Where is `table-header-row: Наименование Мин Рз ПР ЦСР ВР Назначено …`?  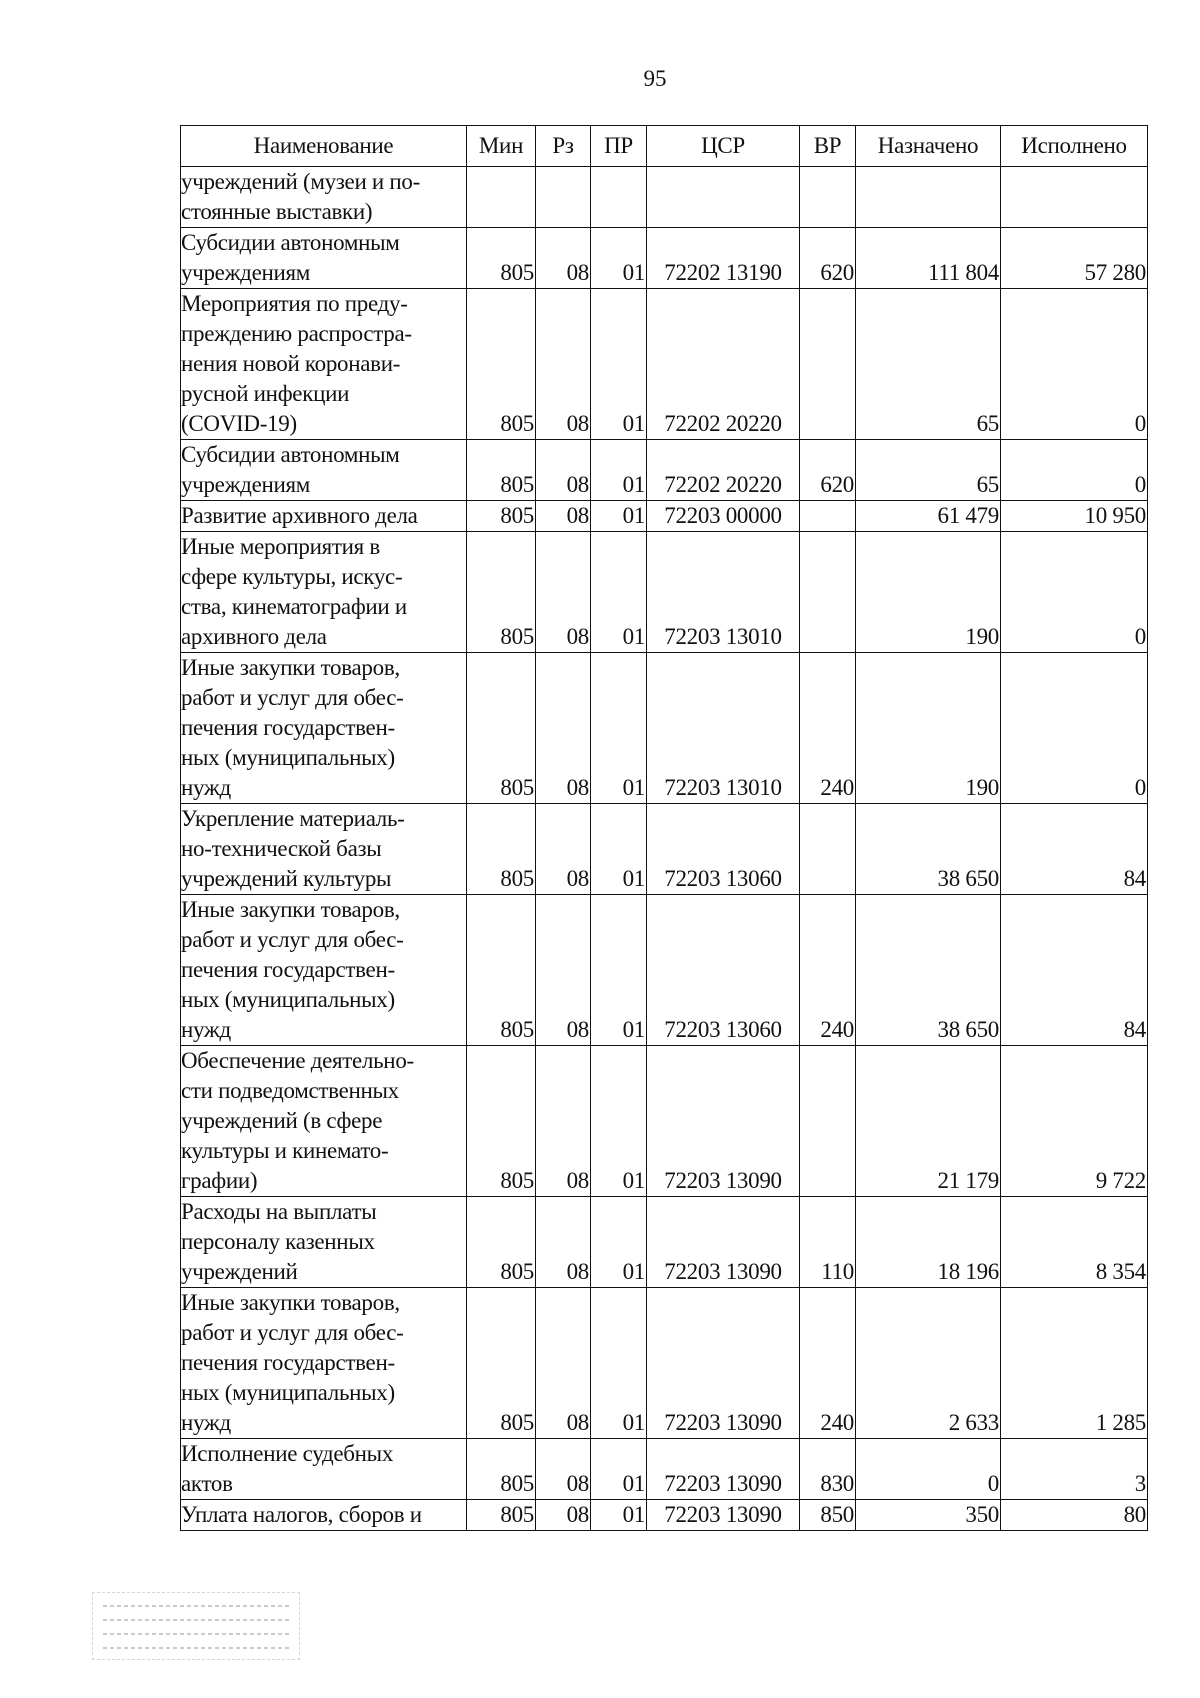
table-header-row: Наименование Мин Рз ПР ЦСР ВР Назначено … is located at coordinates (664, 146).